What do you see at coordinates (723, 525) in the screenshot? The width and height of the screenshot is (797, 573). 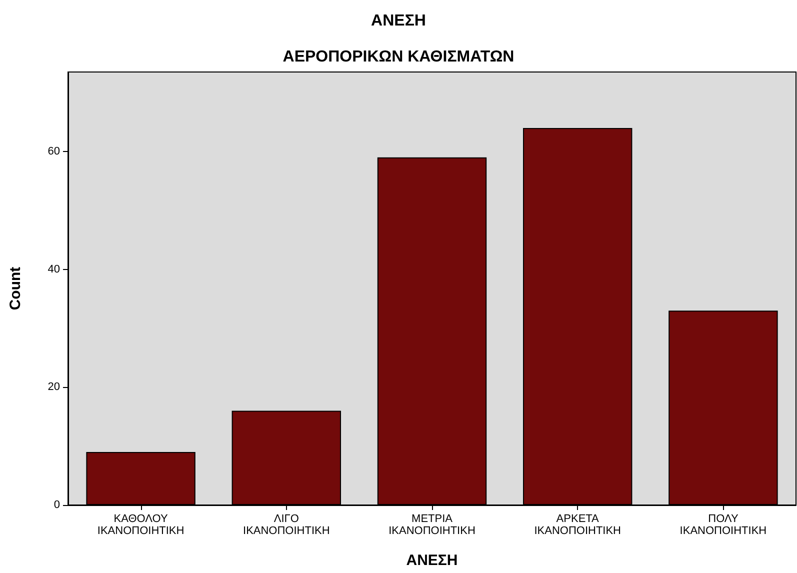 I see `x-tick-label: ΠΟΛΥ ΙΚΑΝΟΠΟΙΗΤΙΚΗ` at bounding box center [723, 525].